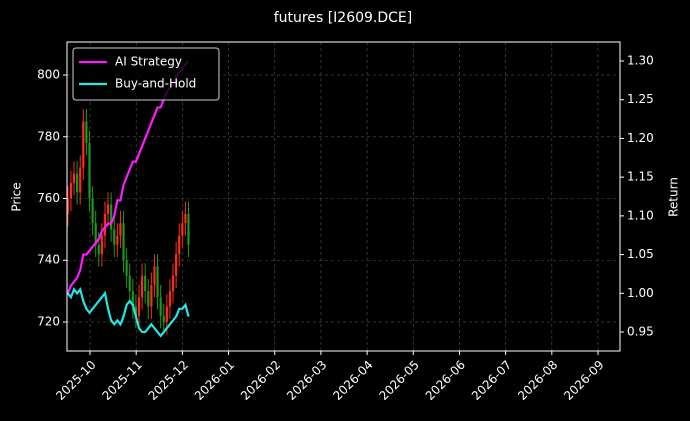 The image size is (690, 421). What do you see at coordinates (674, 197) in the screenshot?
I see `y2-axis-label: Return` at bounding box center [674, 197].